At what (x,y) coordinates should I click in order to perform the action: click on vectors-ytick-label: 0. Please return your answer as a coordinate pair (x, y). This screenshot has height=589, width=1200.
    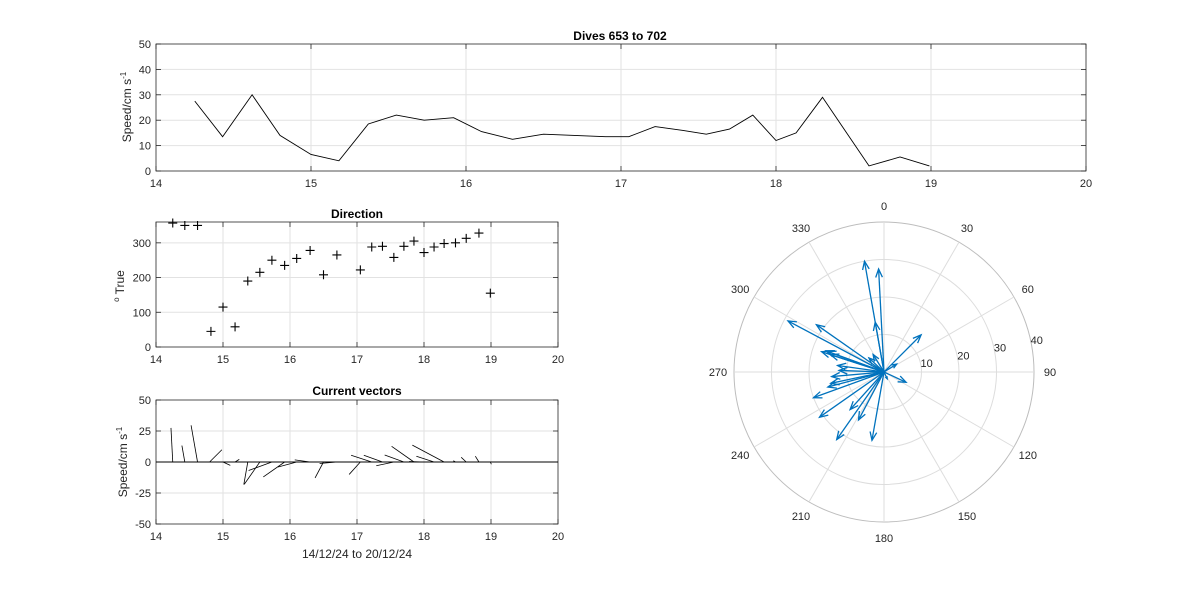
    Looking at the image, I should click on (148, 463).